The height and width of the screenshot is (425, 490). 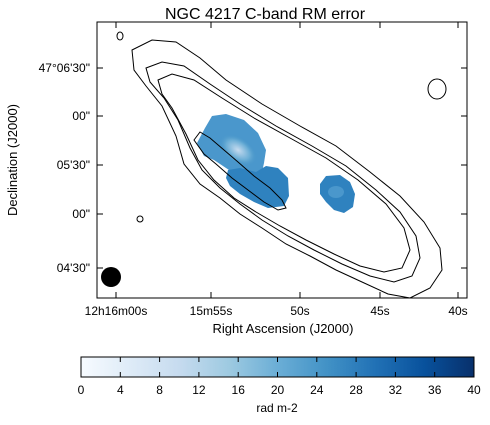 I want to click on contour-blob-top, so click(x=120, y=36).